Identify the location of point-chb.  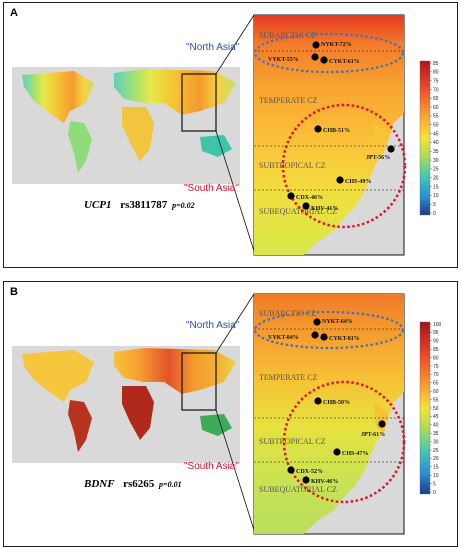
(318, 129).